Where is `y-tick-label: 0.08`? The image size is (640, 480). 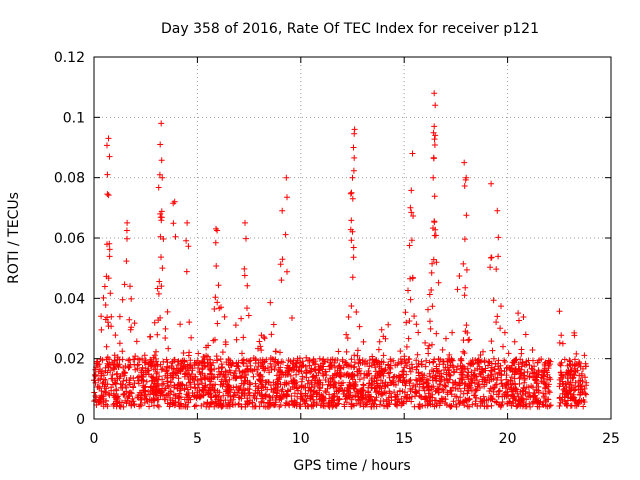 y-tick-label: 0.08 is located at coordinates (69, 179).